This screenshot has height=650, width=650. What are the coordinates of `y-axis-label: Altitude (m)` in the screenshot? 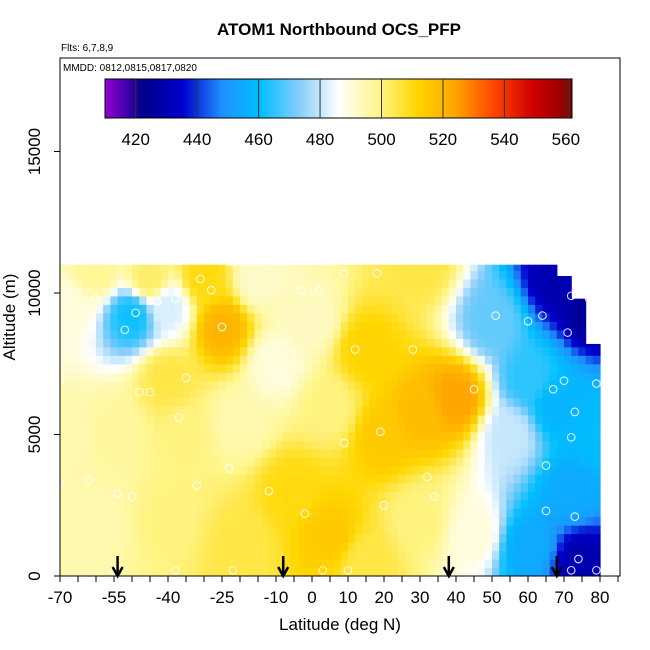 It's located at (9, 317).